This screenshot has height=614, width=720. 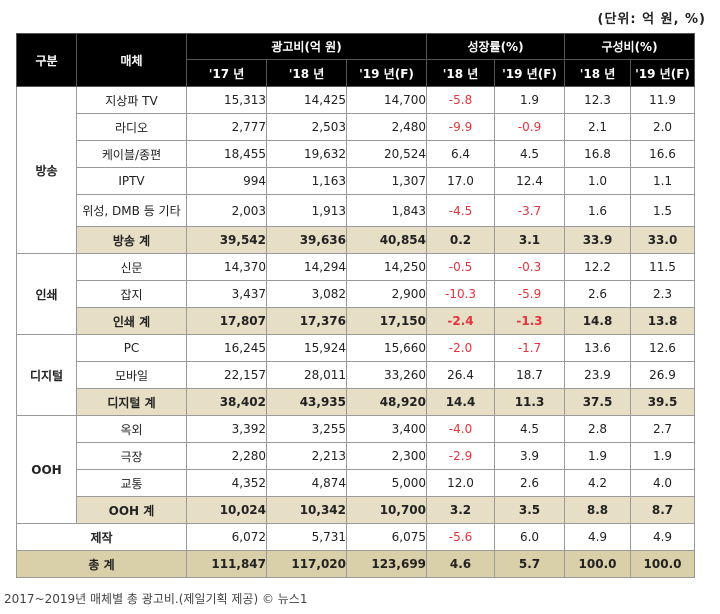 I want to click on category-digital: 디지털, so click(x=46, y=375).